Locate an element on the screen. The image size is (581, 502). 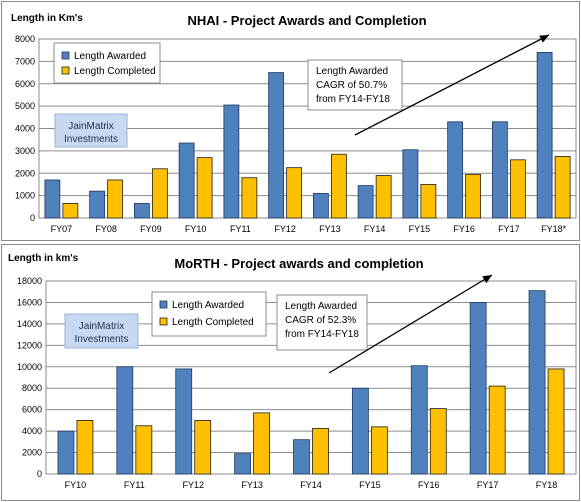
y-axis-label: Length in km's is located at coordinates (43, 258).